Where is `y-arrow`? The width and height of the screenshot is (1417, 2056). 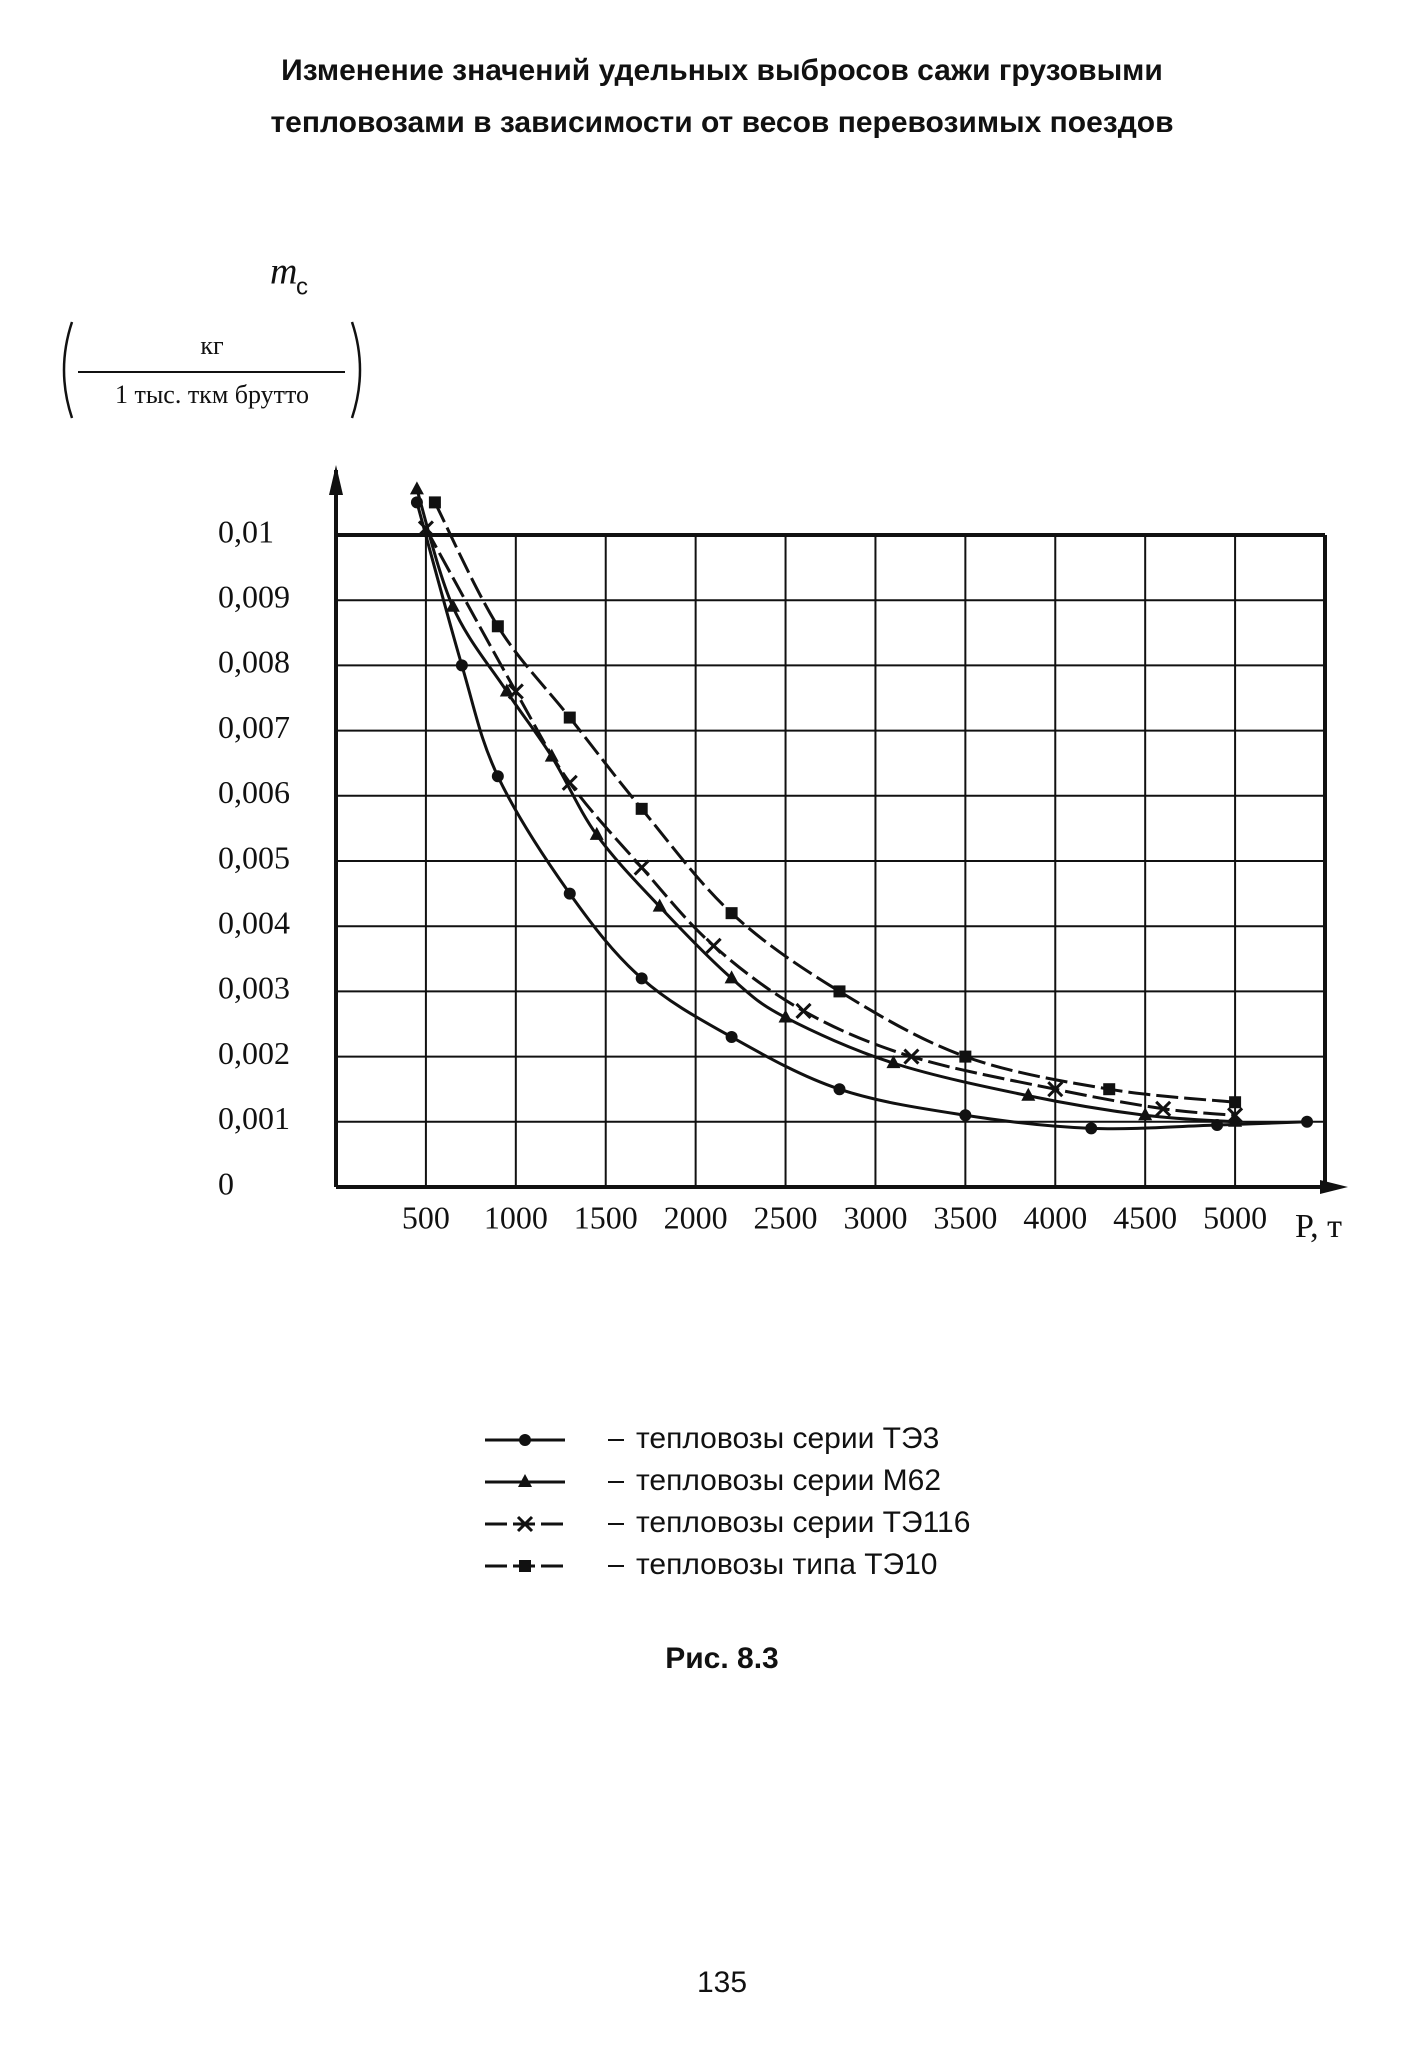 y-arrow is located at coordinates (336, 480).